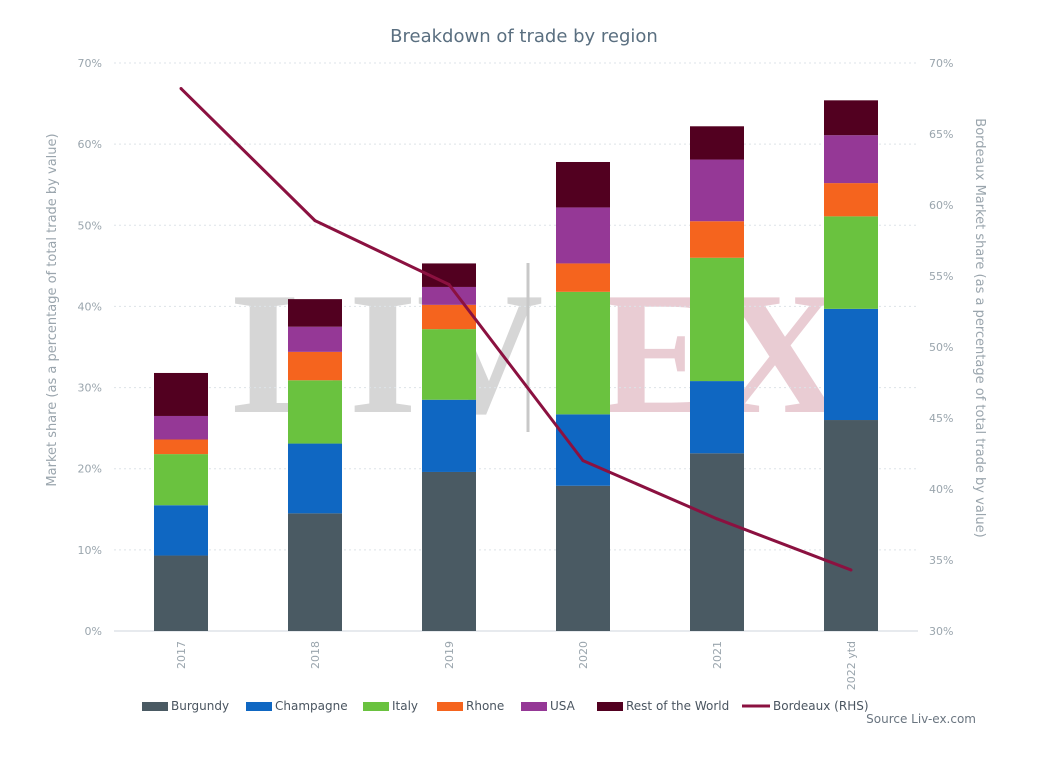 The height and width of the screenshot is (759, 1050). What do you see at coordinates (516, 665) in the screenshot?
I see `x-axis-ticks: 2017 2018 2019 2020 2021 2022 ytd` at bounding box center [516, 665].